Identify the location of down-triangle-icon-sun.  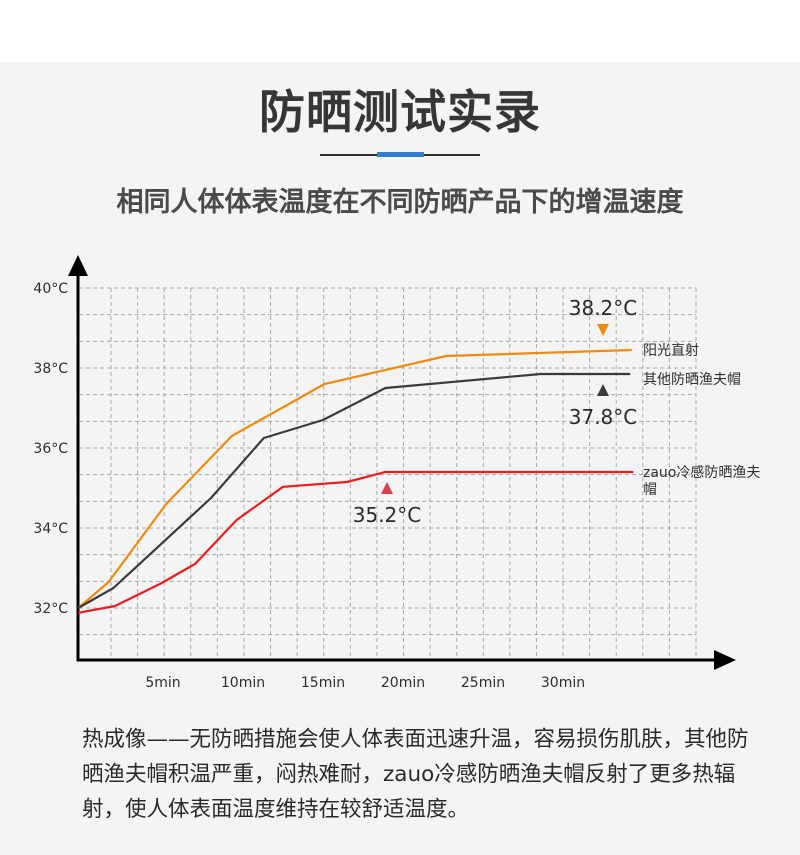
(603, 330).